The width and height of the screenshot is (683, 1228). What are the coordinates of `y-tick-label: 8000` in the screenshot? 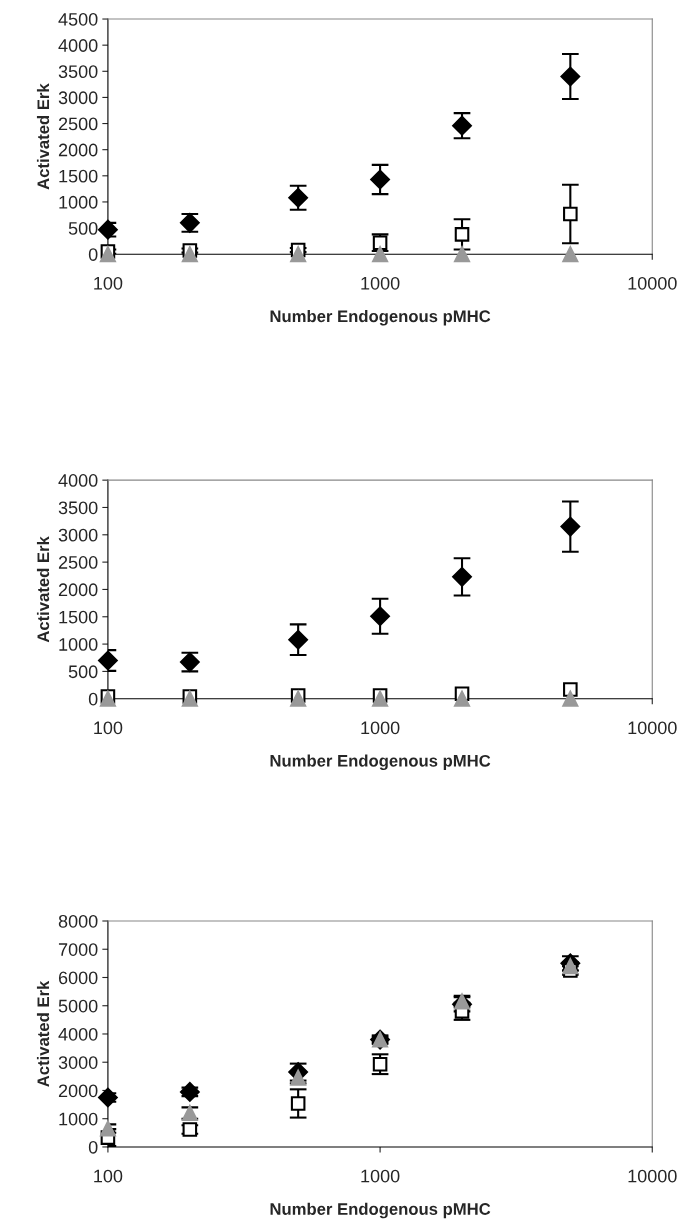 It's located at (78, 921).